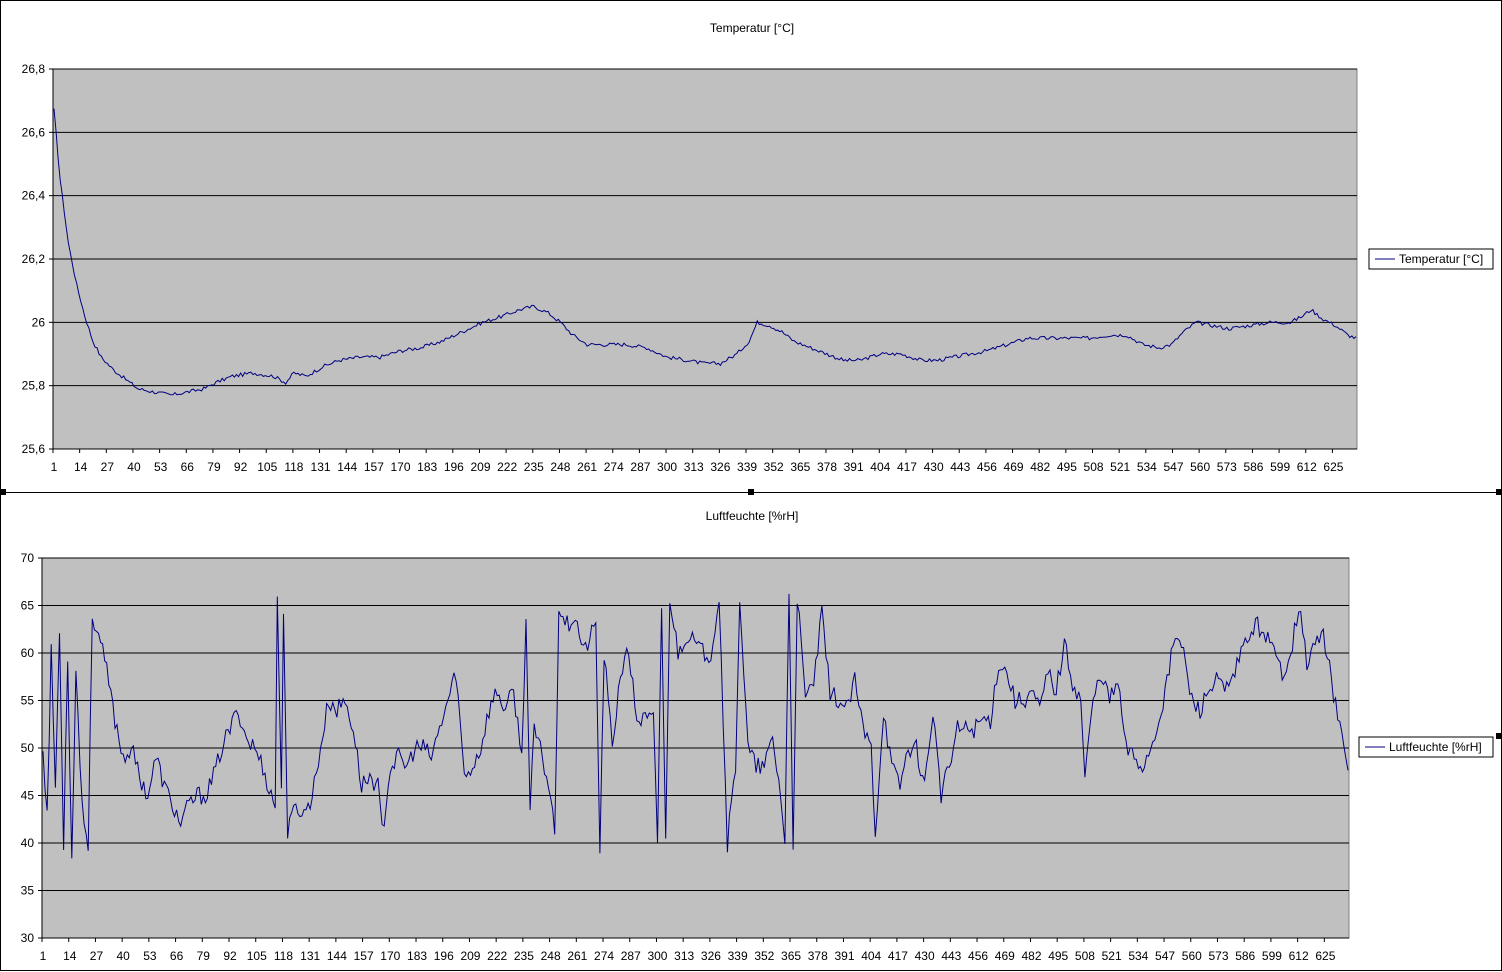 Image resolution: width=1502 pixels, height=972 pixels. Describe the element at coordinates (752, 28) in the screenshot. I see `chart-title: Temperatur [°C]` at that location.